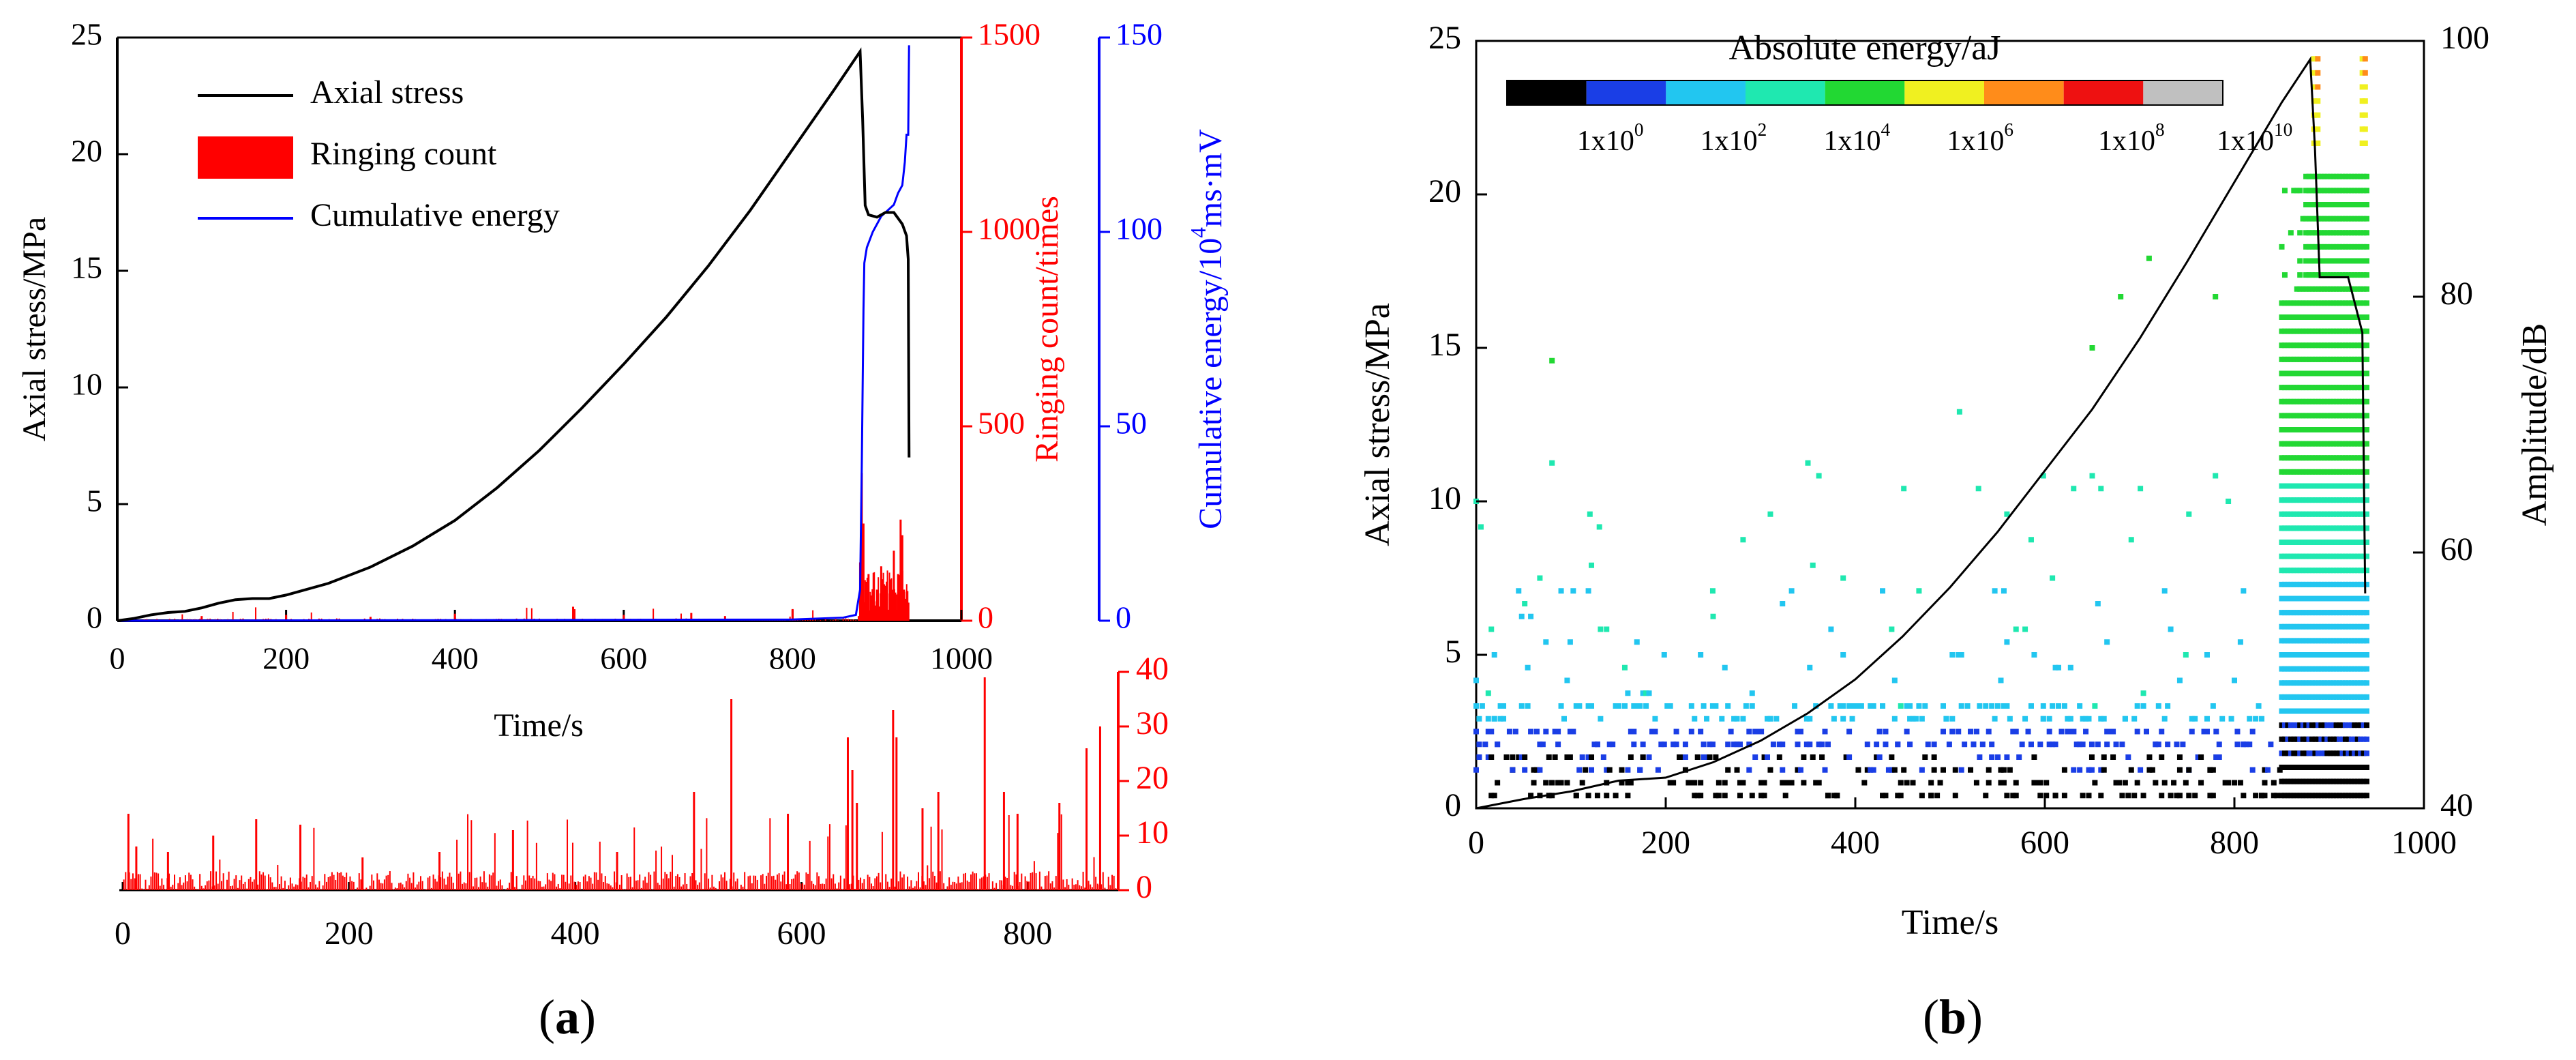  Describe the element at coordinates (34, 329) in the screenshot. I see `y-axis-title: Axial stress/MPa` at that location.